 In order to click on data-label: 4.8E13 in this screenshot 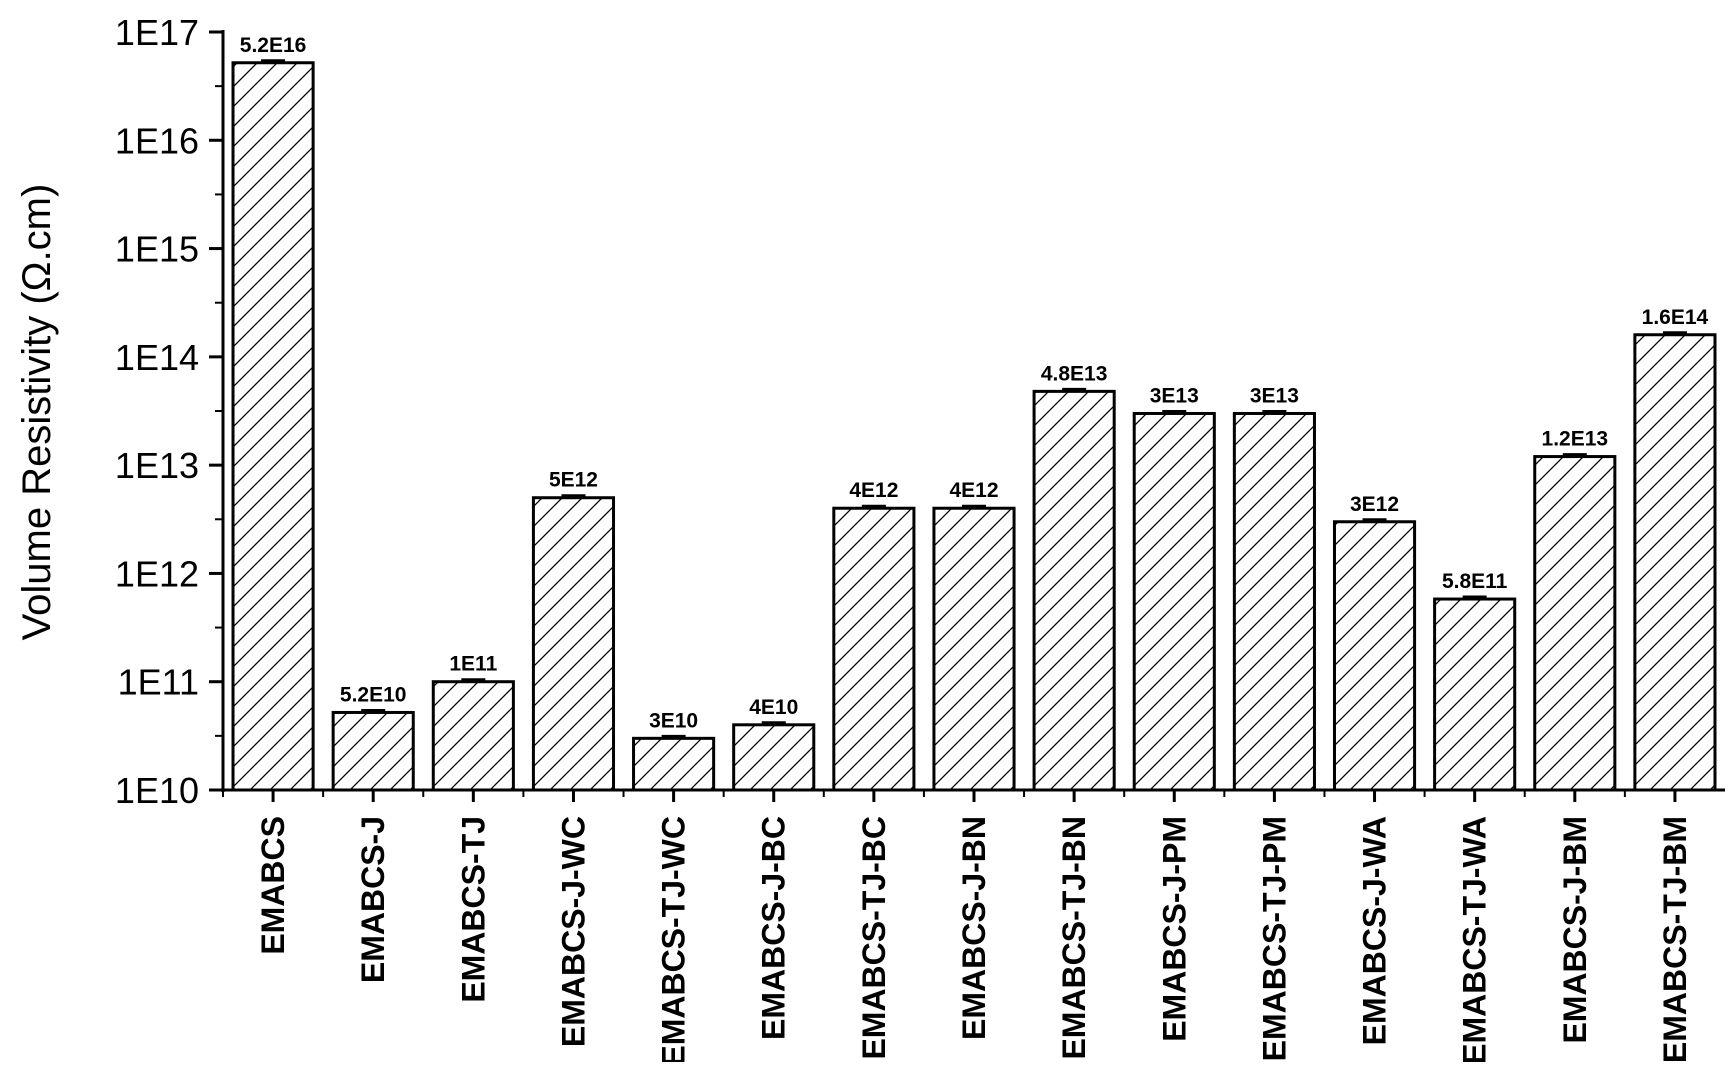, I will do `click(1074, 373)`.